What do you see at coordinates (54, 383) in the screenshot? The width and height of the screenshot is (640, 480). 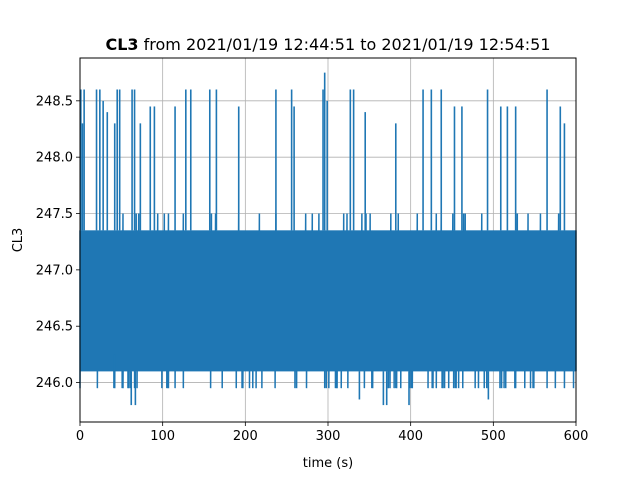 I see `y-tick-label: 246.0` at bounding box center [54, 383].